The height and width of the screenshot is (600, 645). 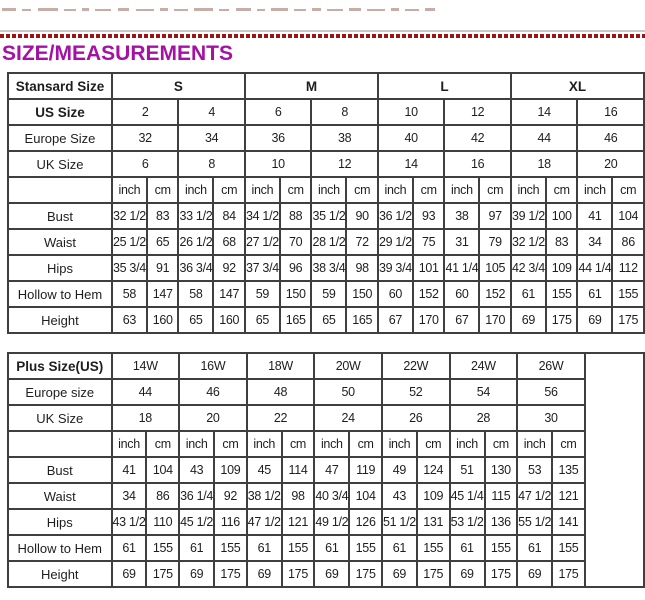 I want to click on row-label-cell: Stansard Size, so click(x=60, y=86).